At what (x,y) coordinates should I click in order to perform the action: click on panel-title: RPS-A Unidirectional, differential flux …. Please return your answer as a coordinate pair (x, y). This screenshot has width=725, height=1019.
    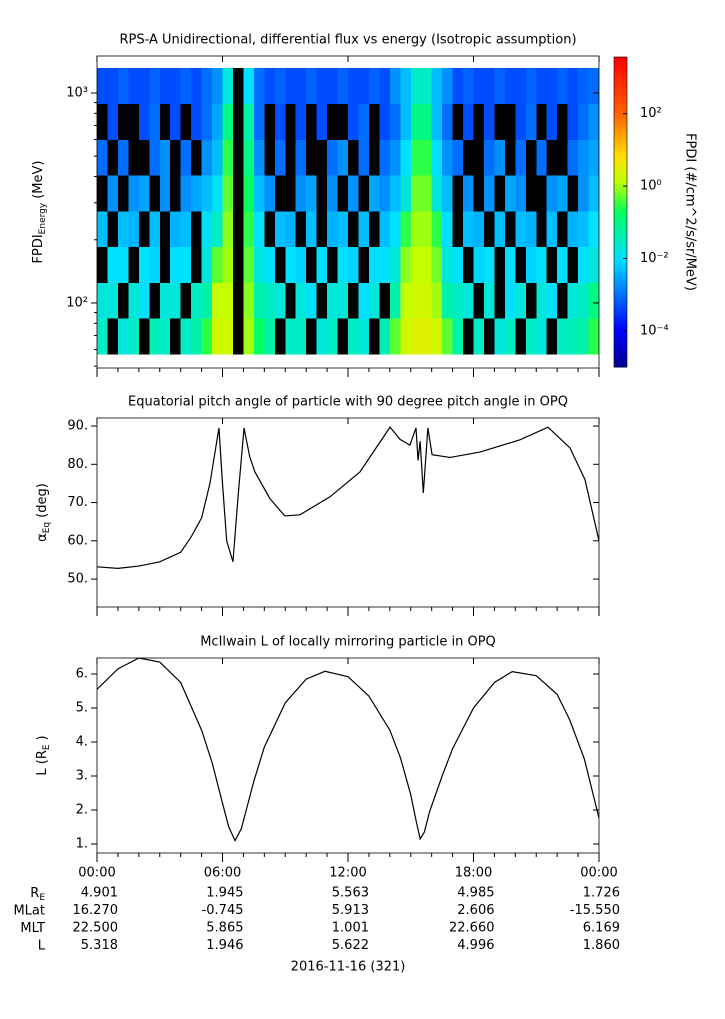
    Looking at the image, I should click on (347, 40).